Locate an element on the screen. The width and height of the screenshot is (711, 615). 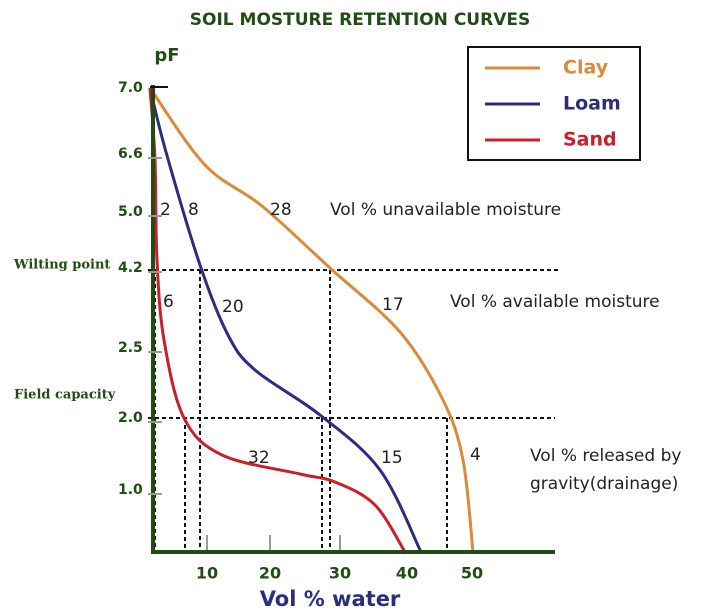
y-tick-label: 4.2 is located at coordinates (130, 268).